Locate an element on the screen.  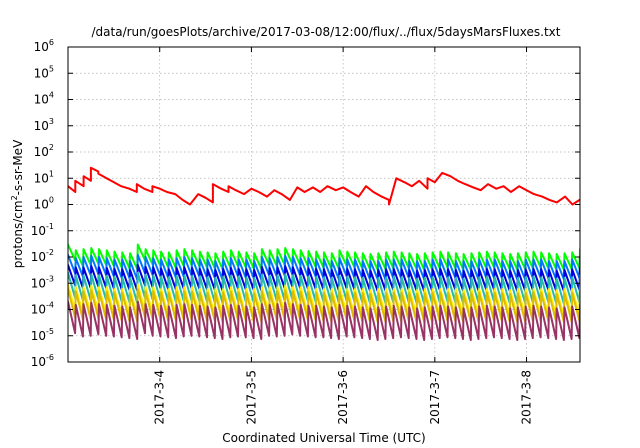
y-tick-label: 10⁻⁵ is located at coordinates (42, 335).